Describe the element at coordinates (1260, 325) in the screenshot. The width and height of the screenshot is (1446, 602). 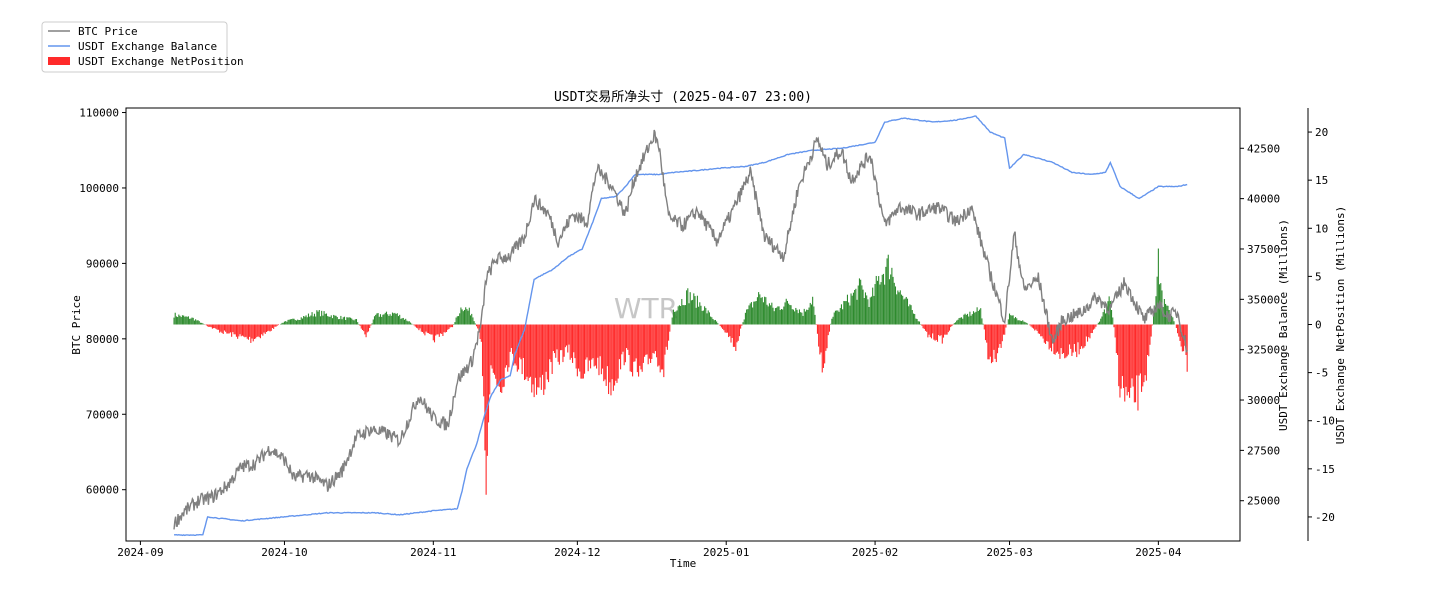
I see `balance-axis-ticks: 25000 27500 30000 32500 35000 37500 40000 42500` at that location.